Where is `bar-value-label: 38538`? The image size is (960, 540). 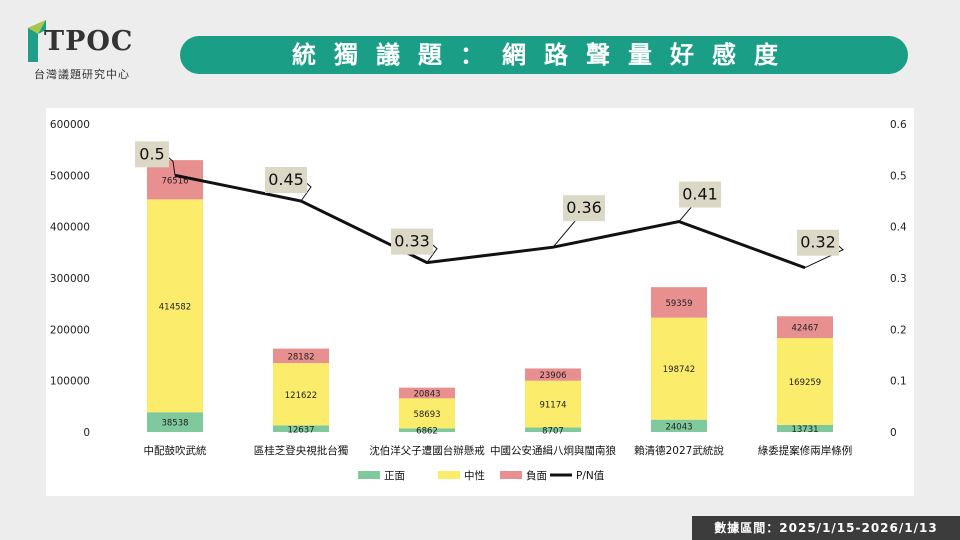
bar-value-label: 38538 is located at coordinates (174, 424).